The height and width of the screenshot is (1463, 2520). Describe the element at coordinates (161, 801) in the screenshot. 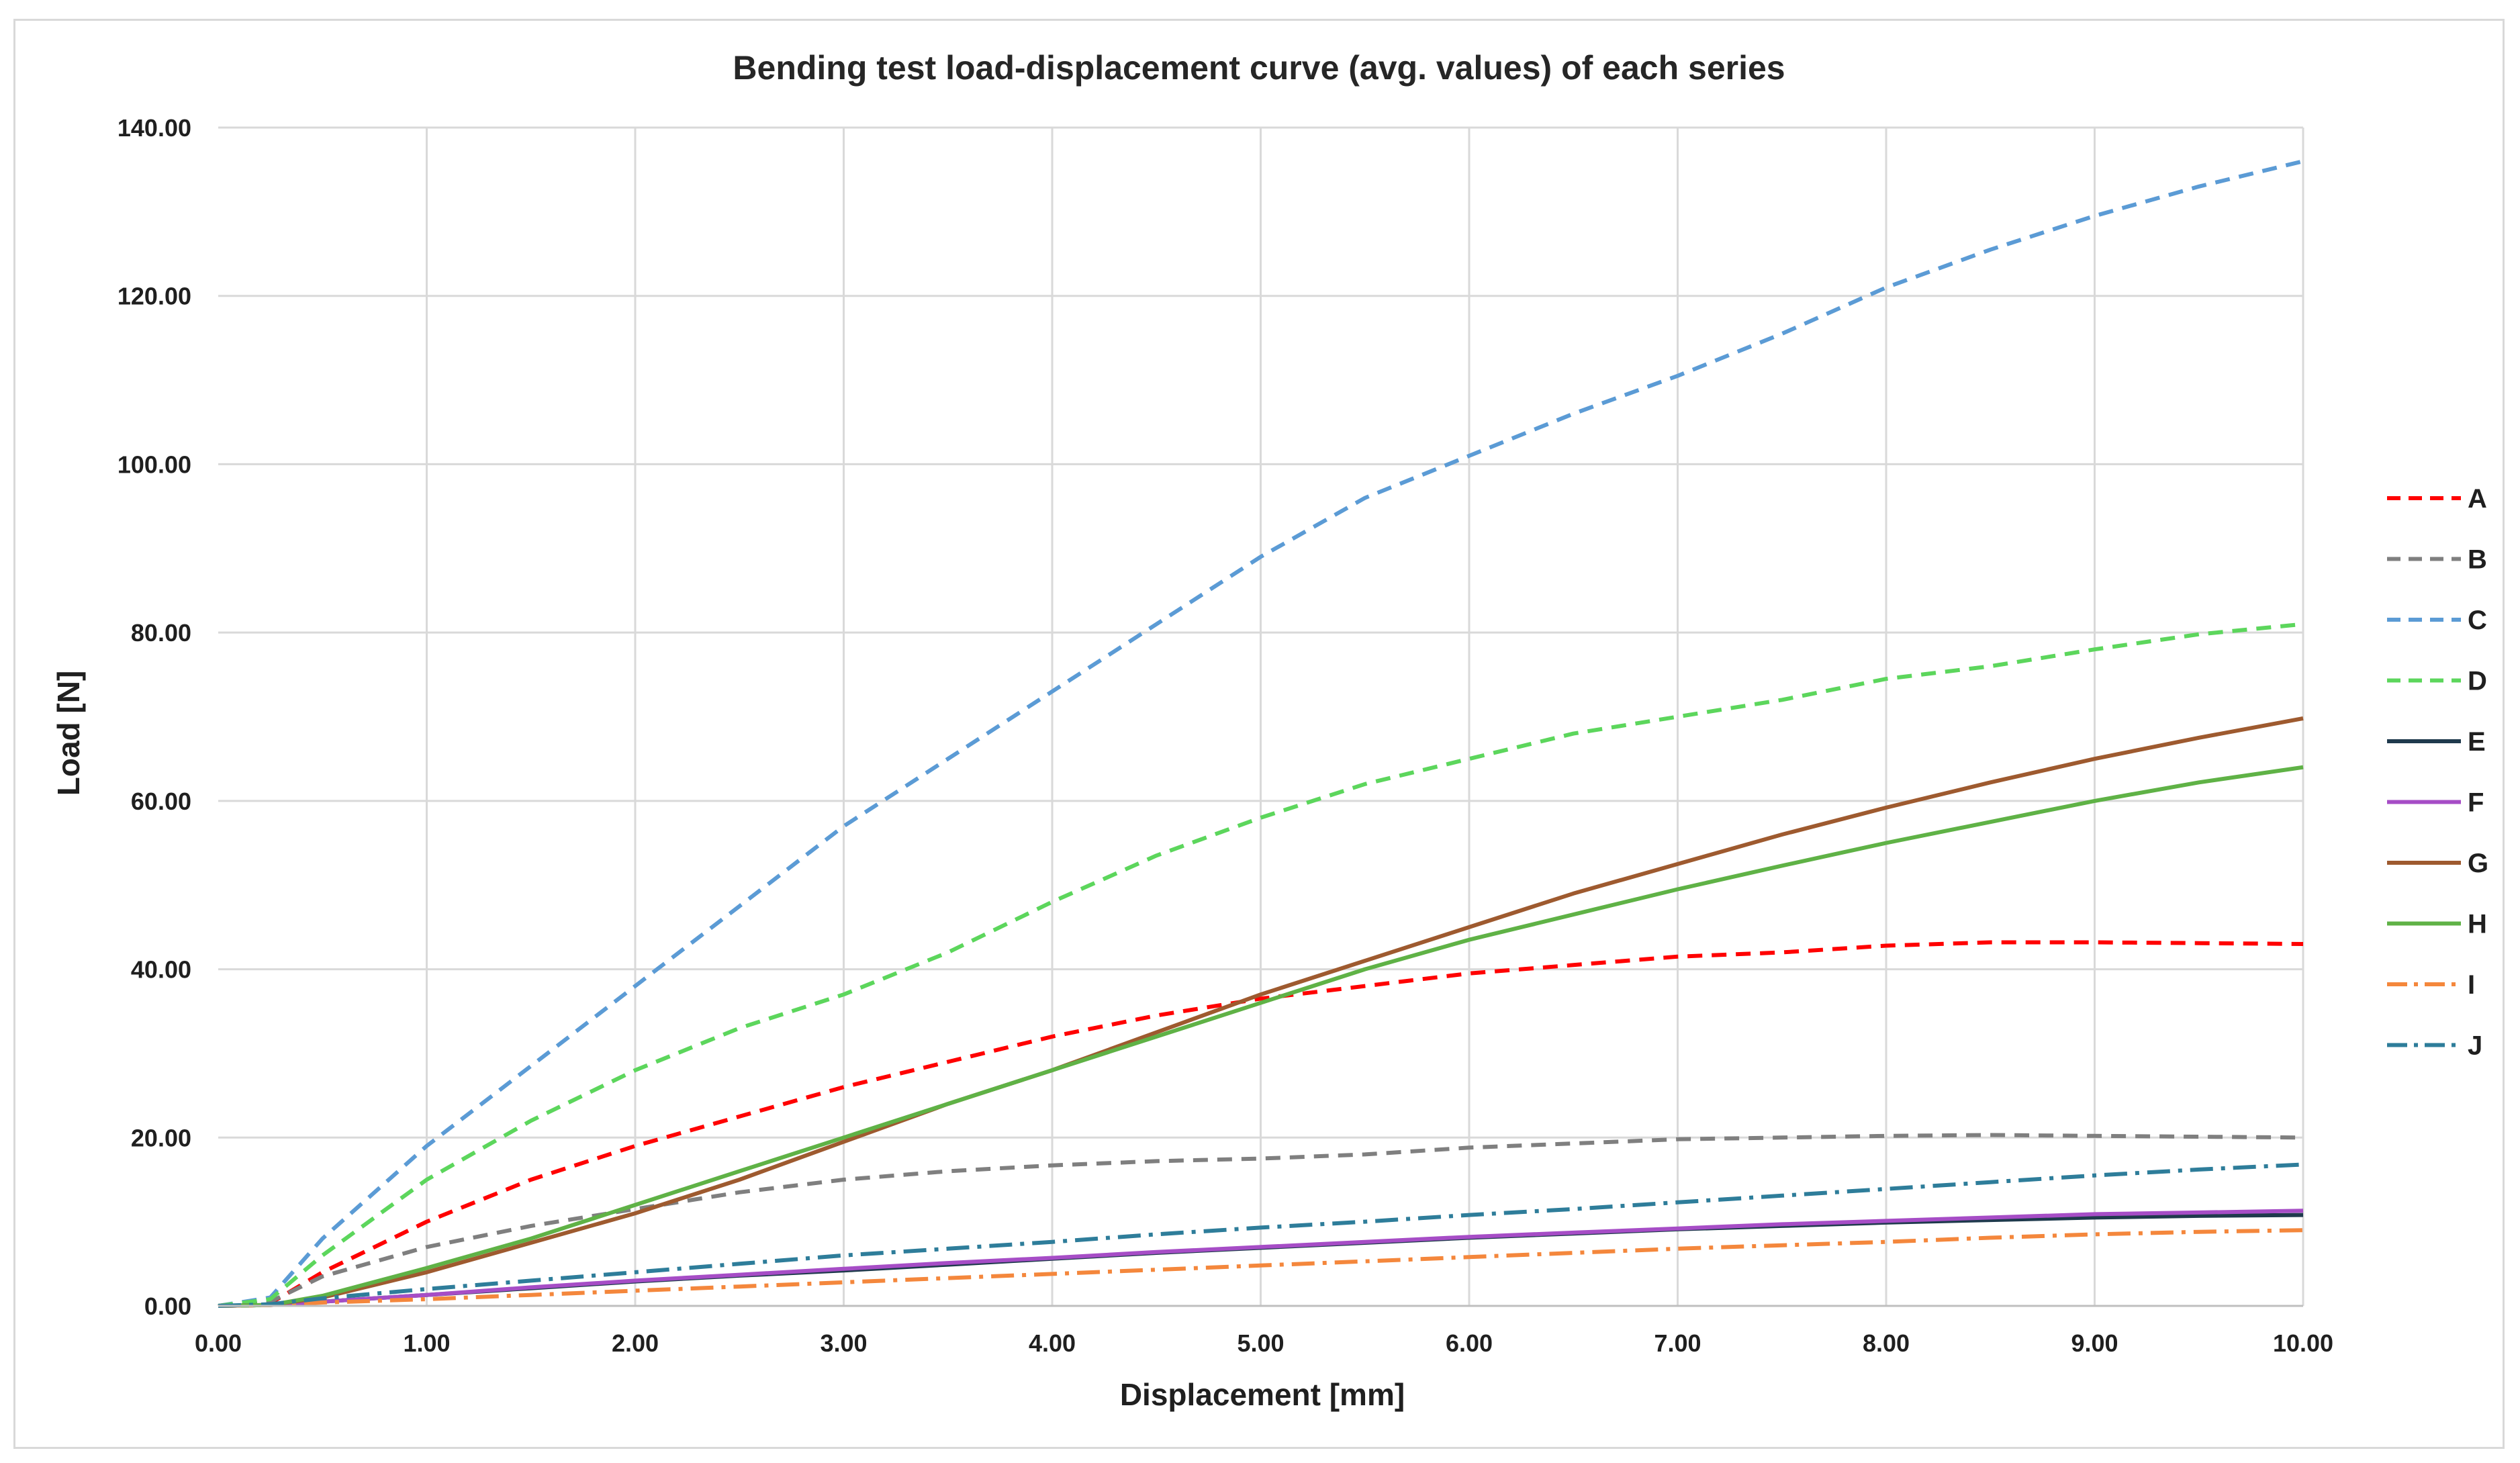

I see `y-tick-label: 60.00` at that location.